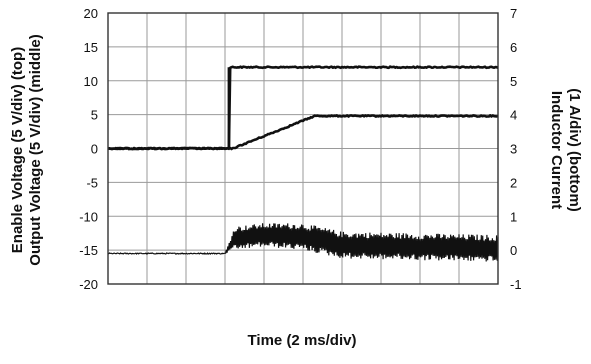 The image size is (591, 364). What do you see at coordinates (302, 340) in the screenshot?
I see `x-axis-title: Time (2 ms/div)` at bounding box center [302, 340].